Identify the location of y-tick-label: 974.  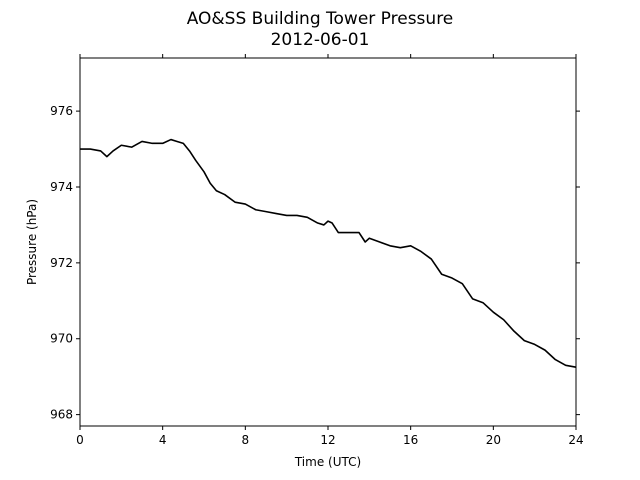
(61, 187).